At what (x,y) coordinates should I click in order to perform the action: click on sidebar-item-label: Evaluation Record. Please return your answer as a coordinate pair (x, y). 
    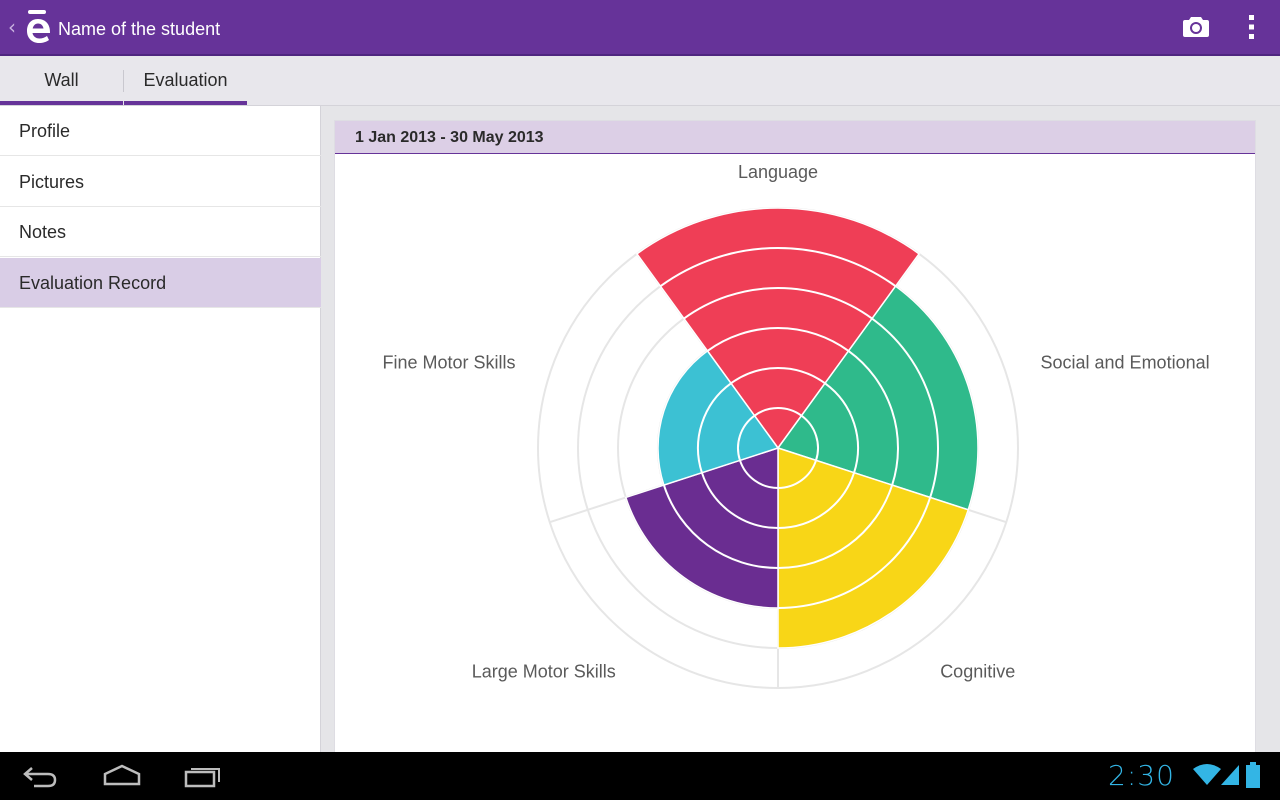
    Looking at the image, I should click on (93, 283).